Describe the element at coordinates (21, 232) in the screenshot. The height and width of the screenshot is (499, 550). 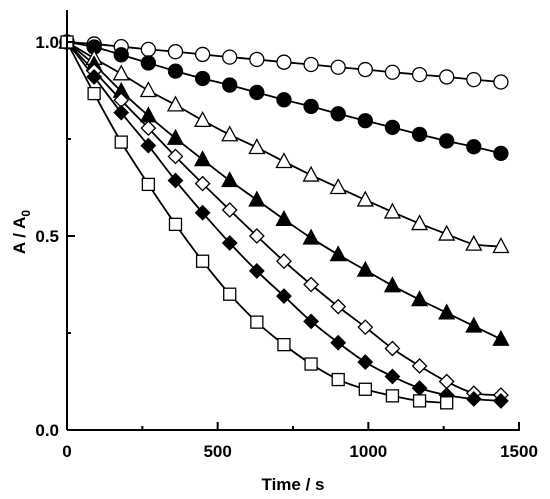
I see `y-axis-label: A / A0` at that location.